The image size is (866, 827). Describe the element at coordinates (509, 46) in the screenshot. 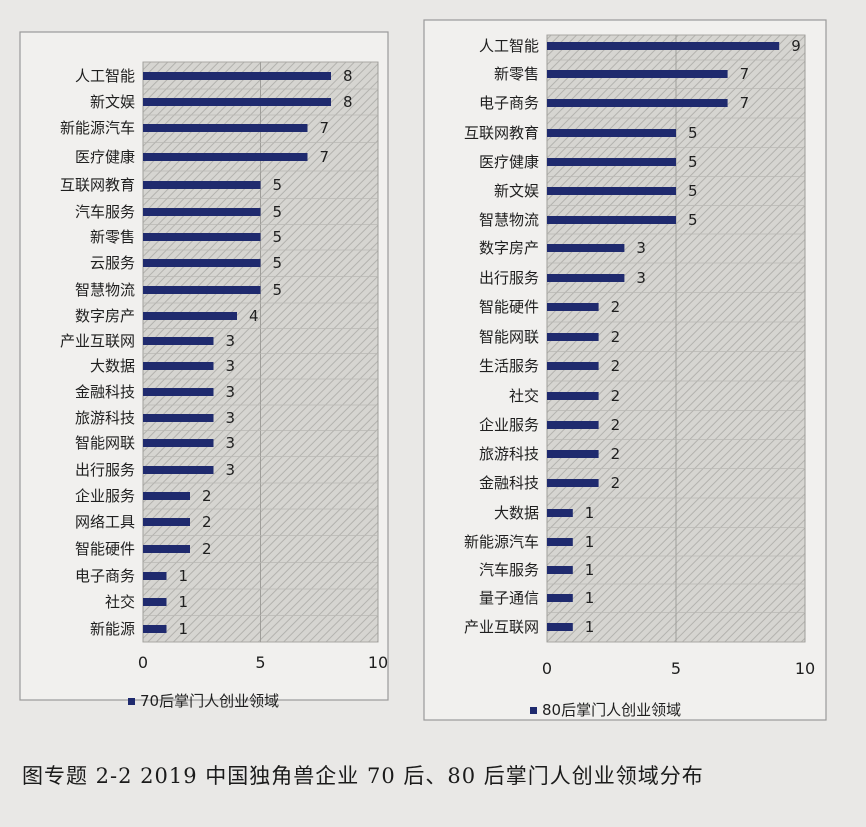

I see `category-label: 人工智能` at that location.